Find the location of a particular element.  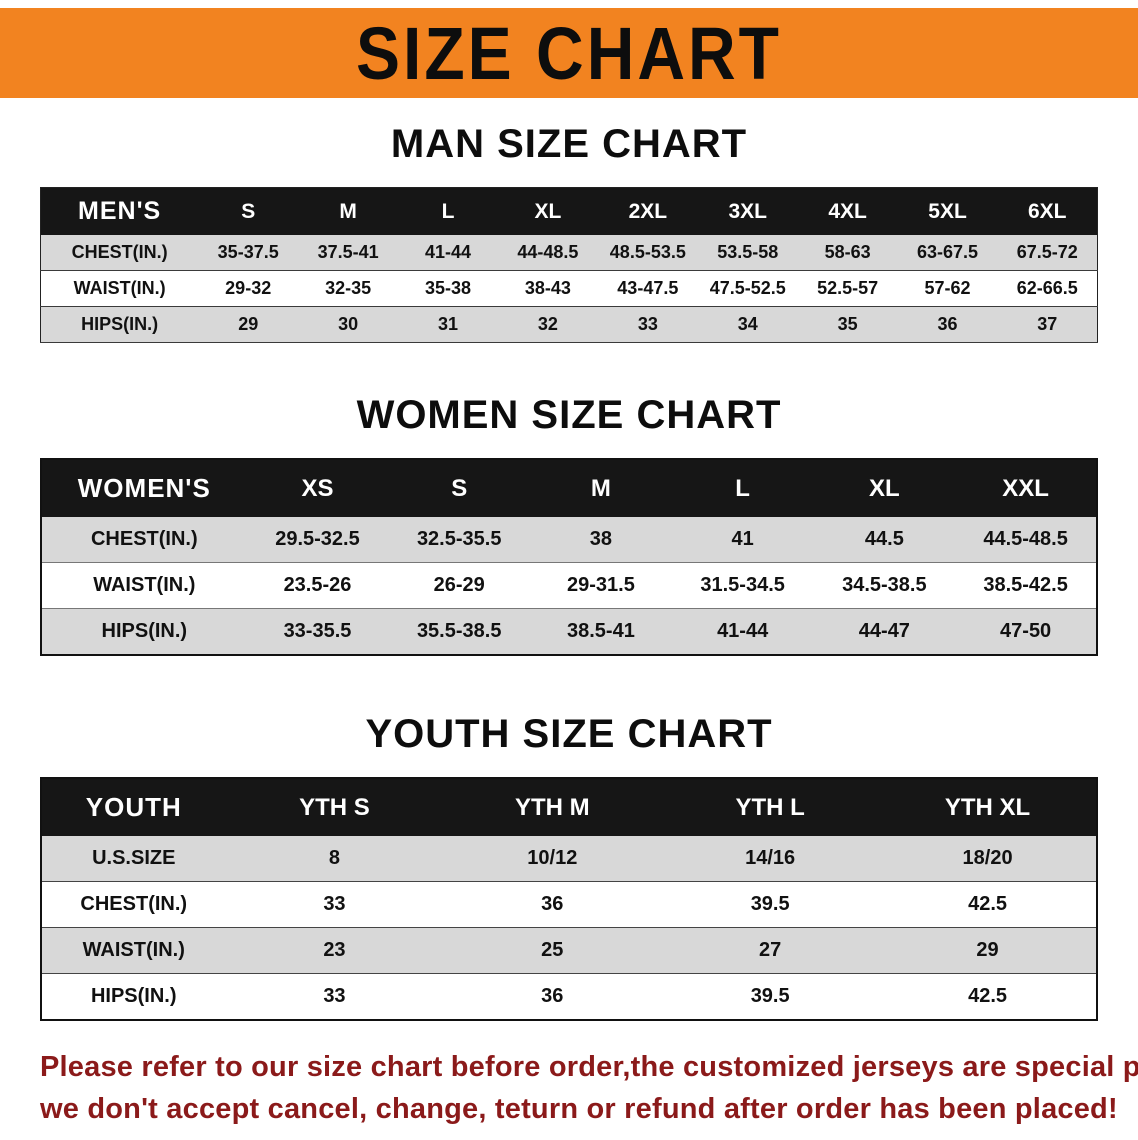

size-value-cell: 52.5-57 is located at coordinates (848, 288).